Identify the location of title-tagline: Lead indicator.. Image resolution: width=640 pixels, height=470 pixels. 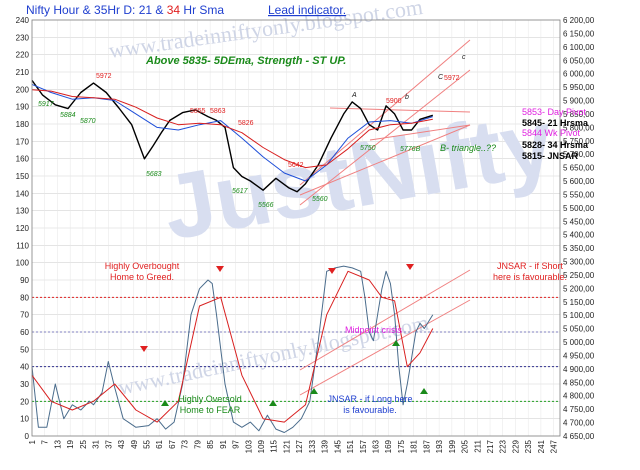
(307, 10).